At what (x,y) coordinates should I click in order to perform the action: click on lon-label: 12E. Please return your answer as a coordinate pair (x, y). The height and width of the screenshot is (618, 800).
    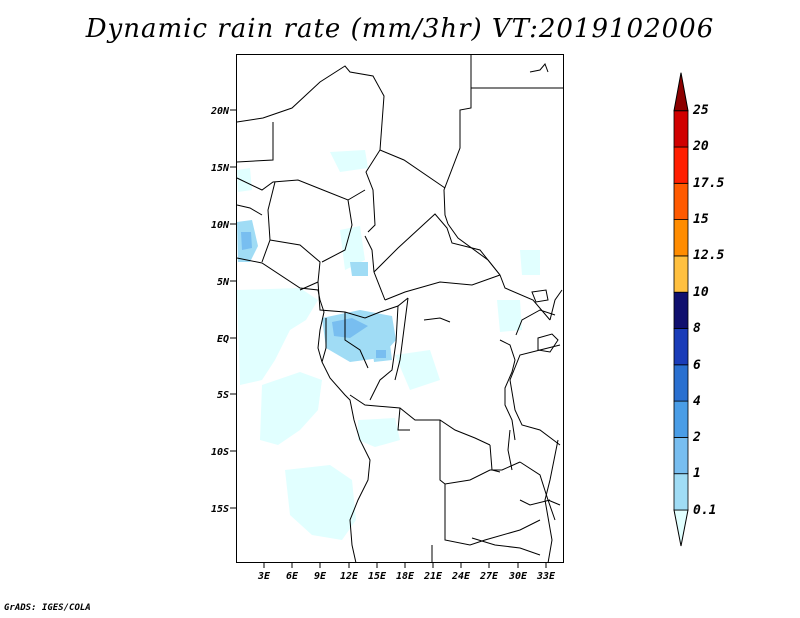
    Looking at the image, I should click on (349, 576).